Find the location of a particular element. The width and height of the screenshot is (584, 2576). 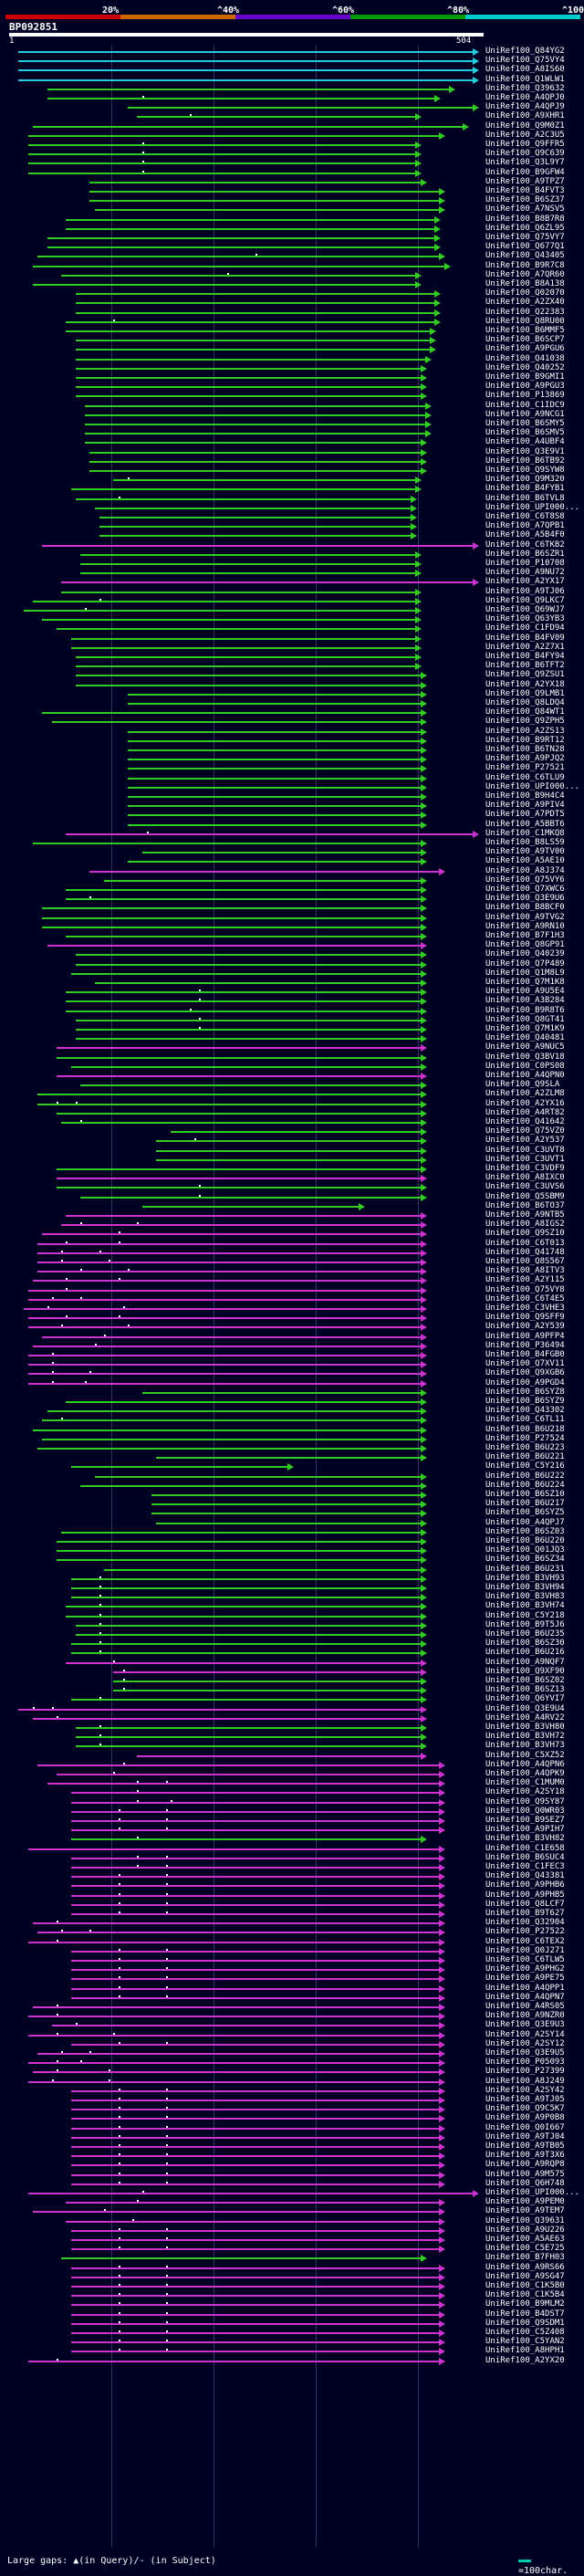

hit-row: UniRef100_A7QR60 is located at coordinates (292, 275).